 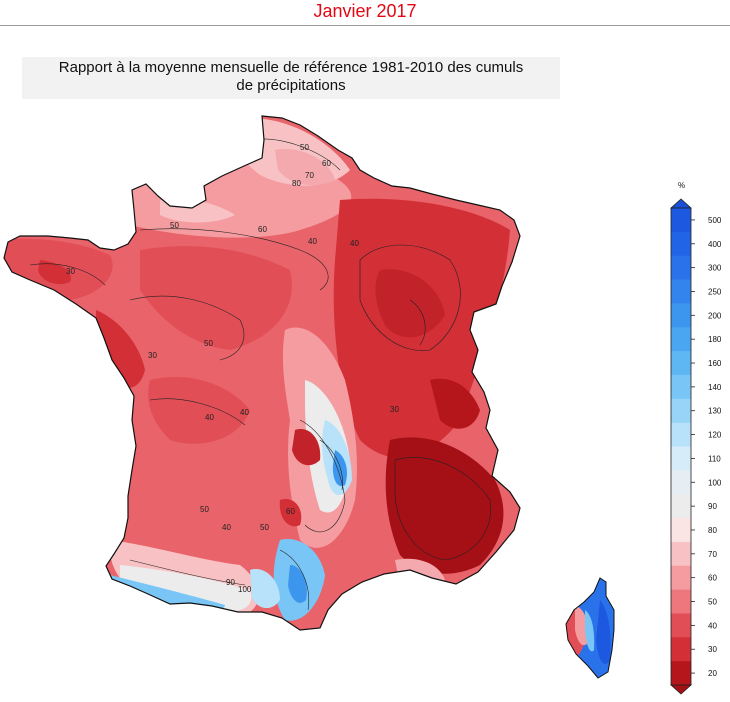 I want to click on legend-tick-label: 100, so click(x=715, y=482).